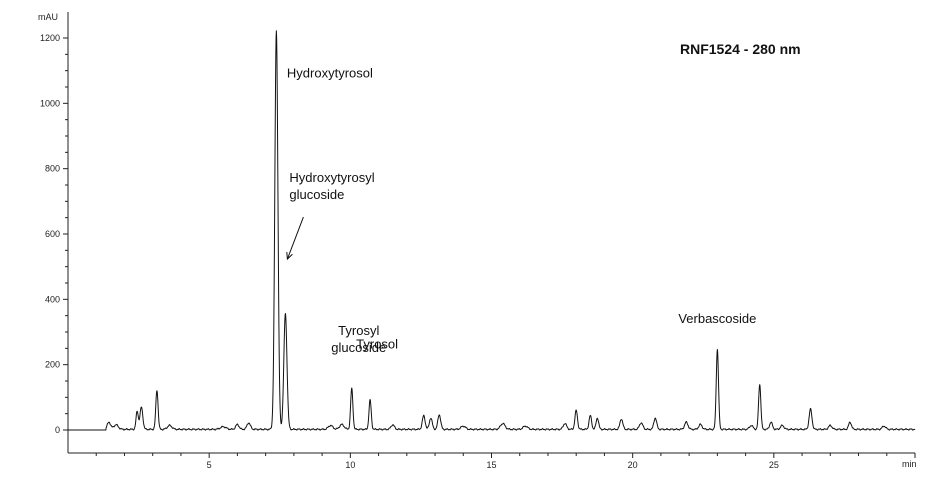 This screenshot has width=938, height=480. Describe the element at coordinates (491, 465) in the screenshot. I see `x-tick-label: 15` at that location.